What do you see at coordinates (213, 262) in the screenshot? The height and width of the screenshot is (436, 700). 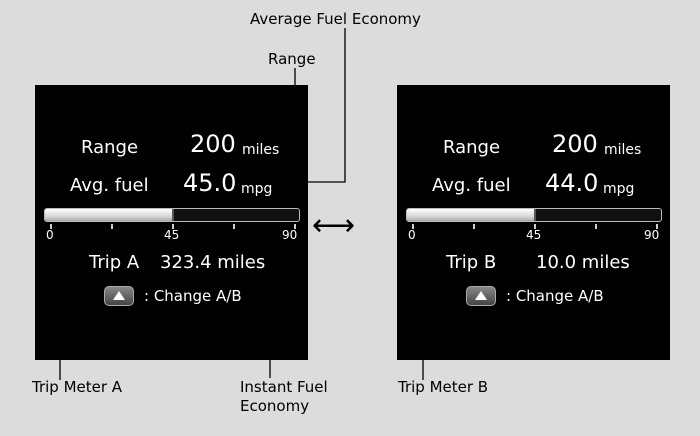 I see `trip-value: 323.4 miles` at bounding box center [213, 262].